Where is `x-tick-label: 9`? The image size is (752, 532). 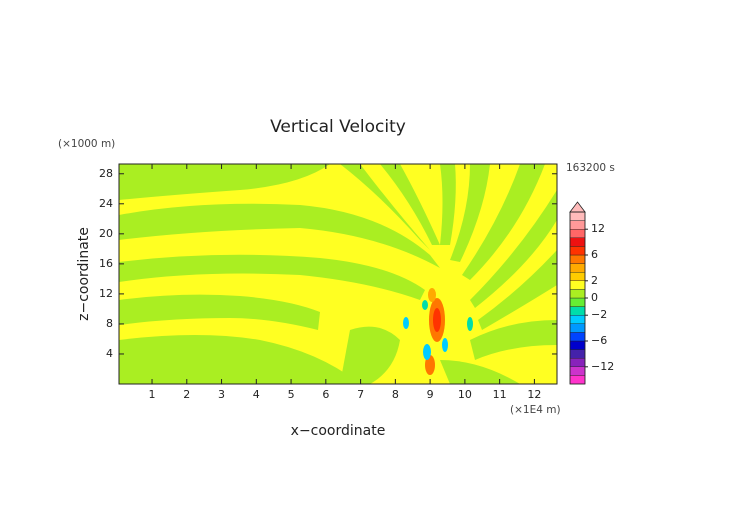 x-tick-label: 9 is located at coordinates (430, 394).